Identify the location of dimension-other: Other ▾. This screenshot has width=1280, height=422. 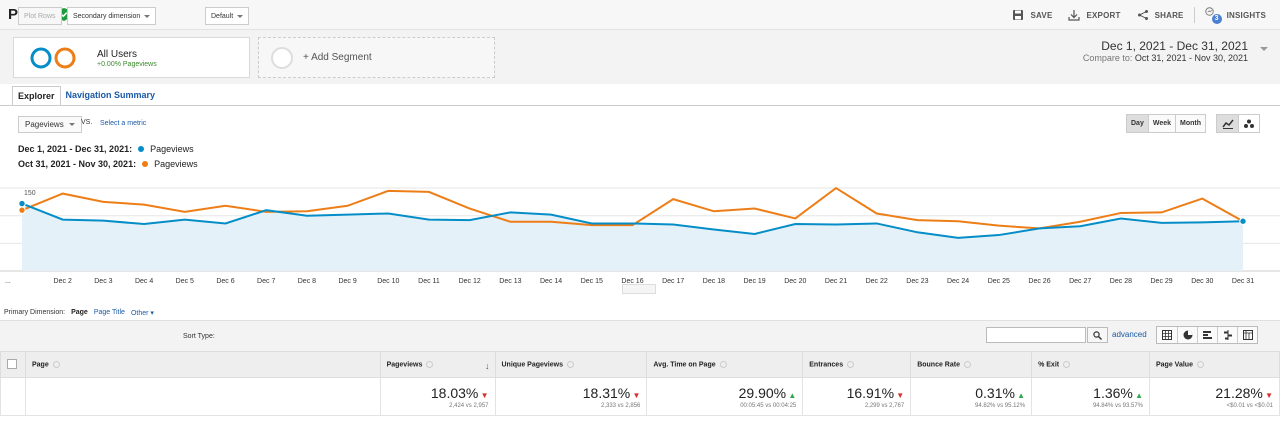
(142, 313).